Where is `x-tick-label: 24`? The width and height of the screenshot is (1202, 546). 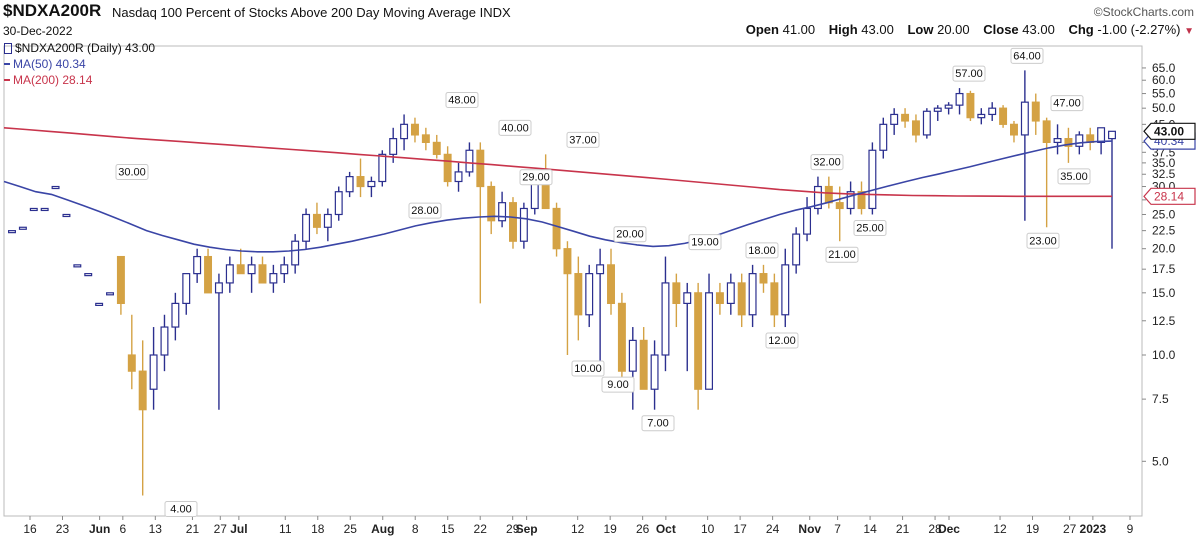 x-tick-label: 24 is located at coordinates (773, 529).